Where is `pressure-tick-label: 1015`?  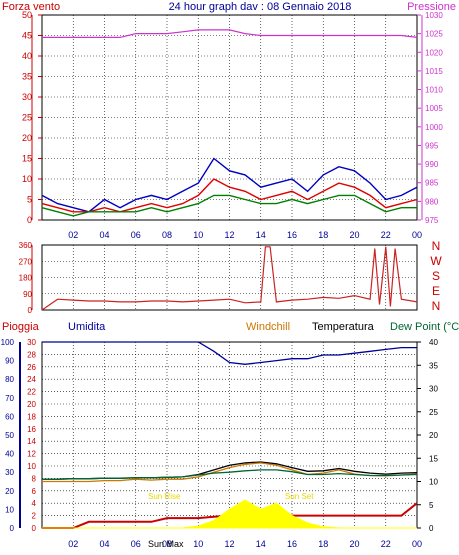 pressure-tick-label: 1015 is located at coordinates (434, 71).